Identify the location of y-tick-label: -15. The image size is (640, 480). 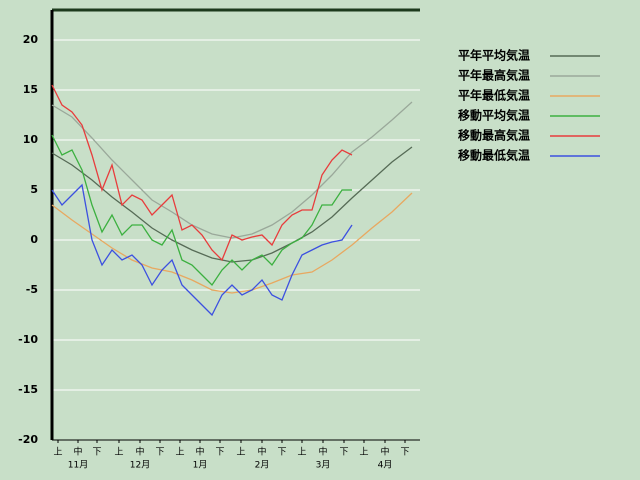
(28, 389).